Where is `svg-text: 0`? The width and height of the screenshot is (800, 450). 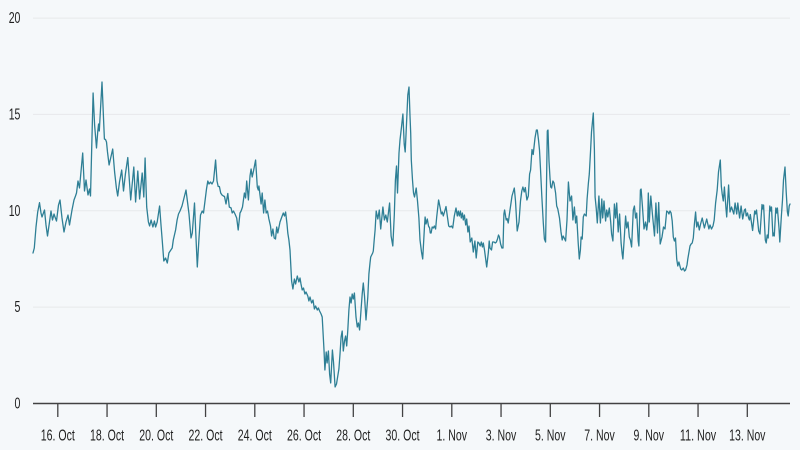 svg-text: 0 is located at coordinates (18, 404).